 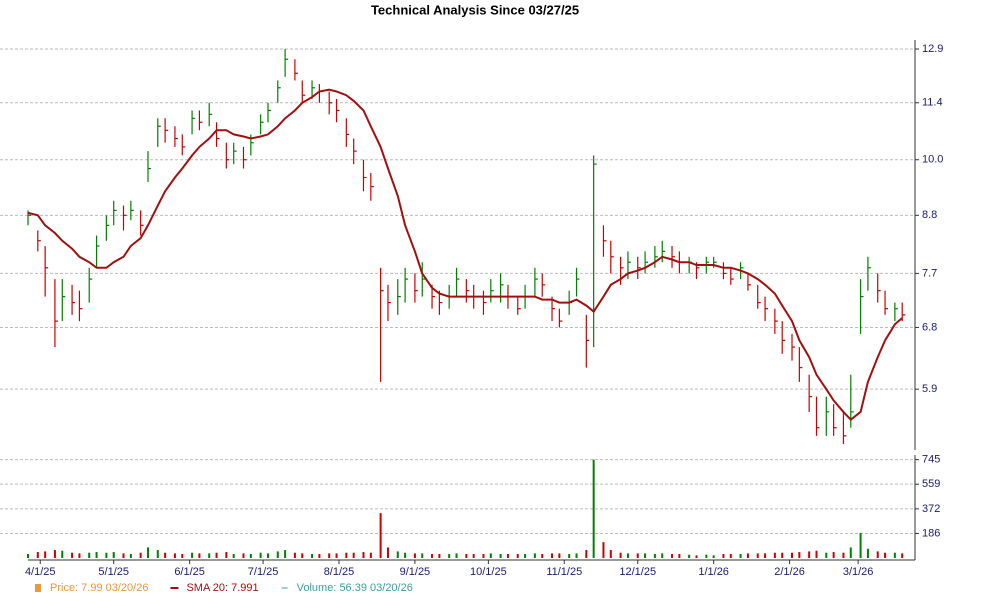 What do you see at coordinates (931, 509) in the screenshot?
I see `y-tick-label: 372` at bounding box center [931, 509].